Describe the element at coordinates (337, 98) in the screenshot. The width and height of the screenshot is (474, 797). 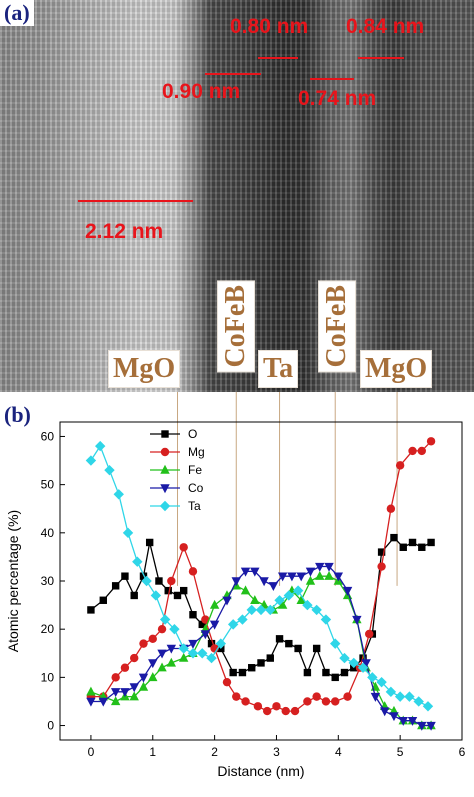
I see `measure-label-074: 0.74 nm` at that location.